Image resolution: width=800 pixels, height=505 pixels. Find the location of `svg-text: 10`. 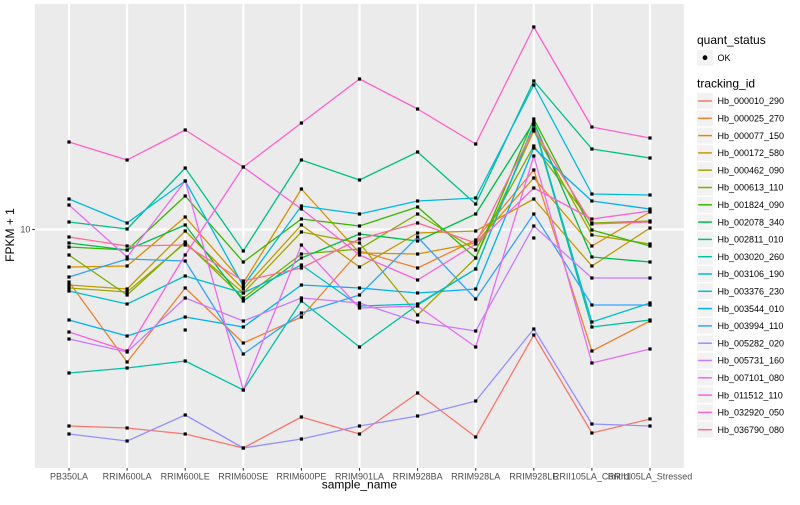

svg-text: 10 is located at coordinates (25, 230).